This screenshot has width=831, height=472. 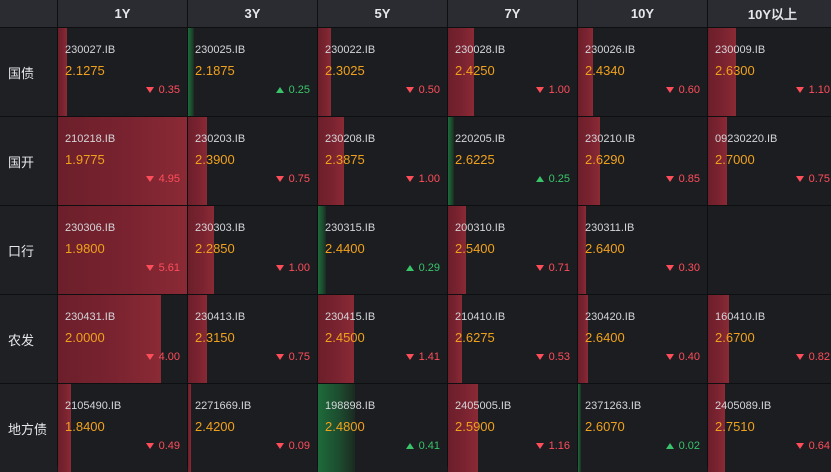 I want to click on bond-cell: 230431.IB 2.0000 4.00, so click(x=122, y=339).